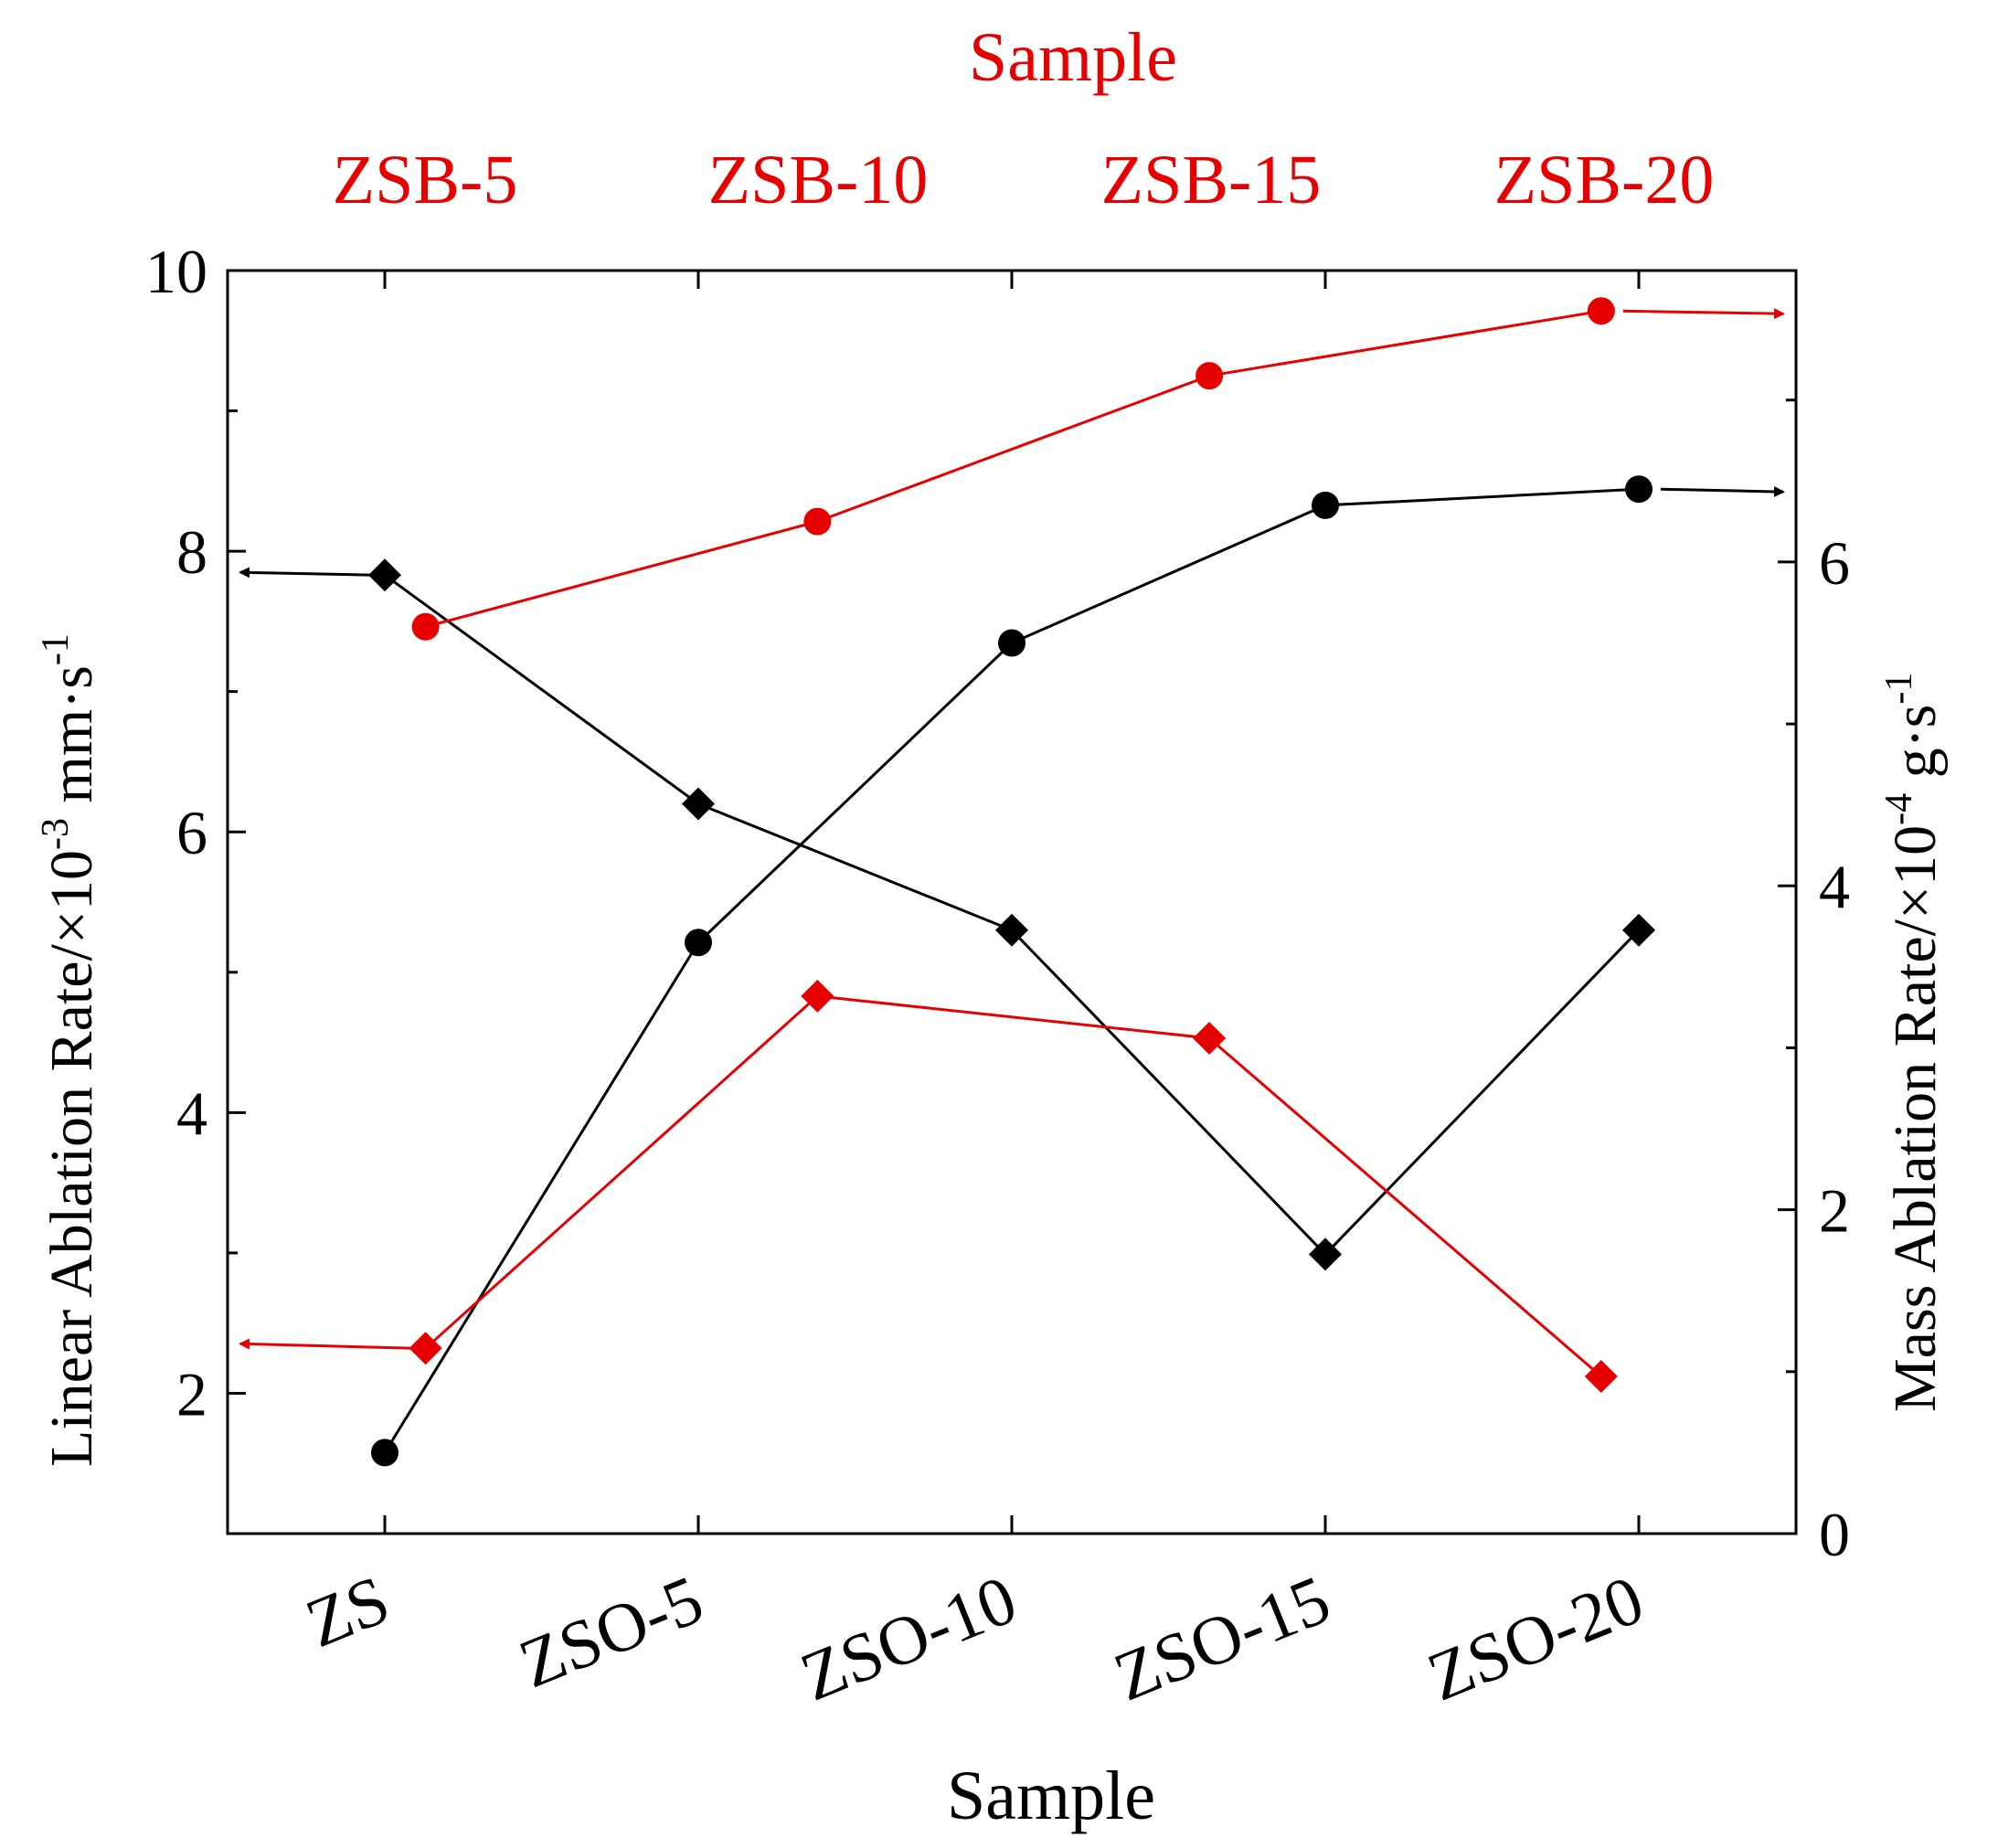  I want to click on y-tick-label: 6, so click(191, 832).